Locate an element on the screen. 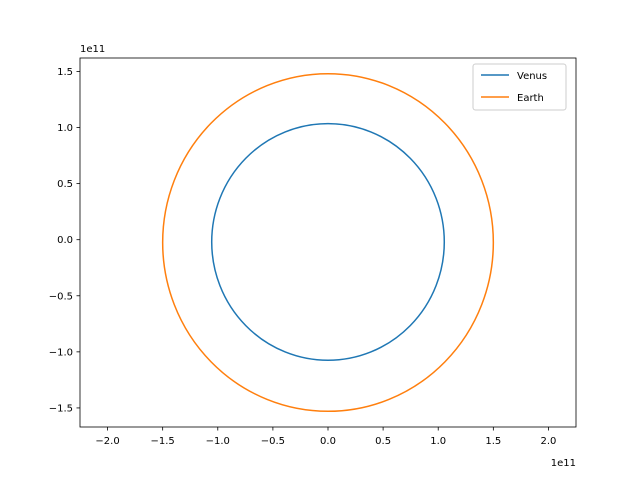 This screenshot has height=480, width=640. legend-label-earth: Earth is located at coordinates (530, 98).